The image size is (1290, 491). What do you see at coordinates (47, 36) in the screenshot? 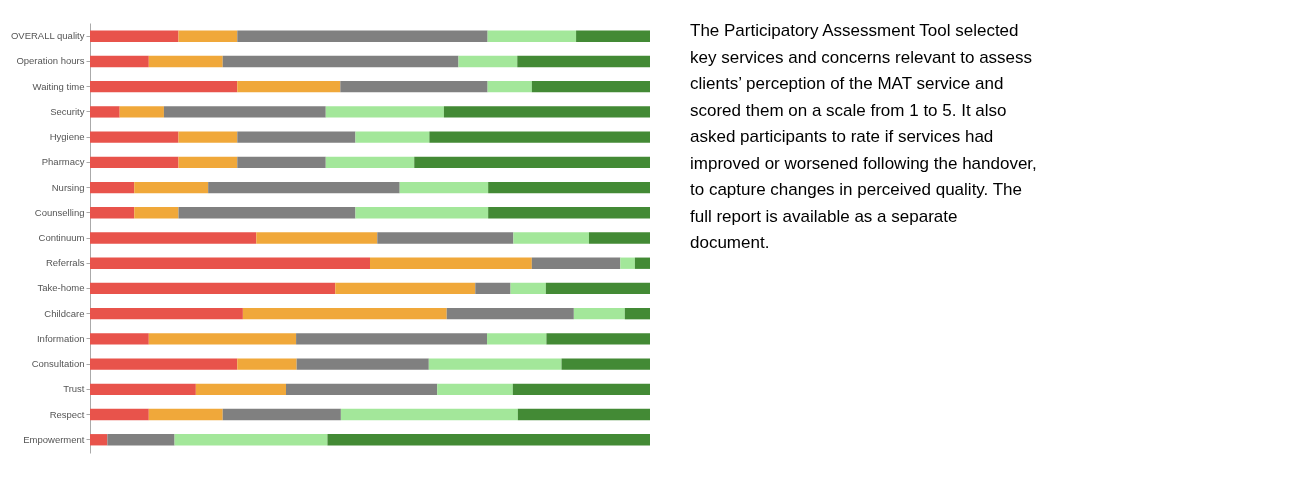
I see `y-tick-label: OVERALL quality` at bounding box center [47, 36].